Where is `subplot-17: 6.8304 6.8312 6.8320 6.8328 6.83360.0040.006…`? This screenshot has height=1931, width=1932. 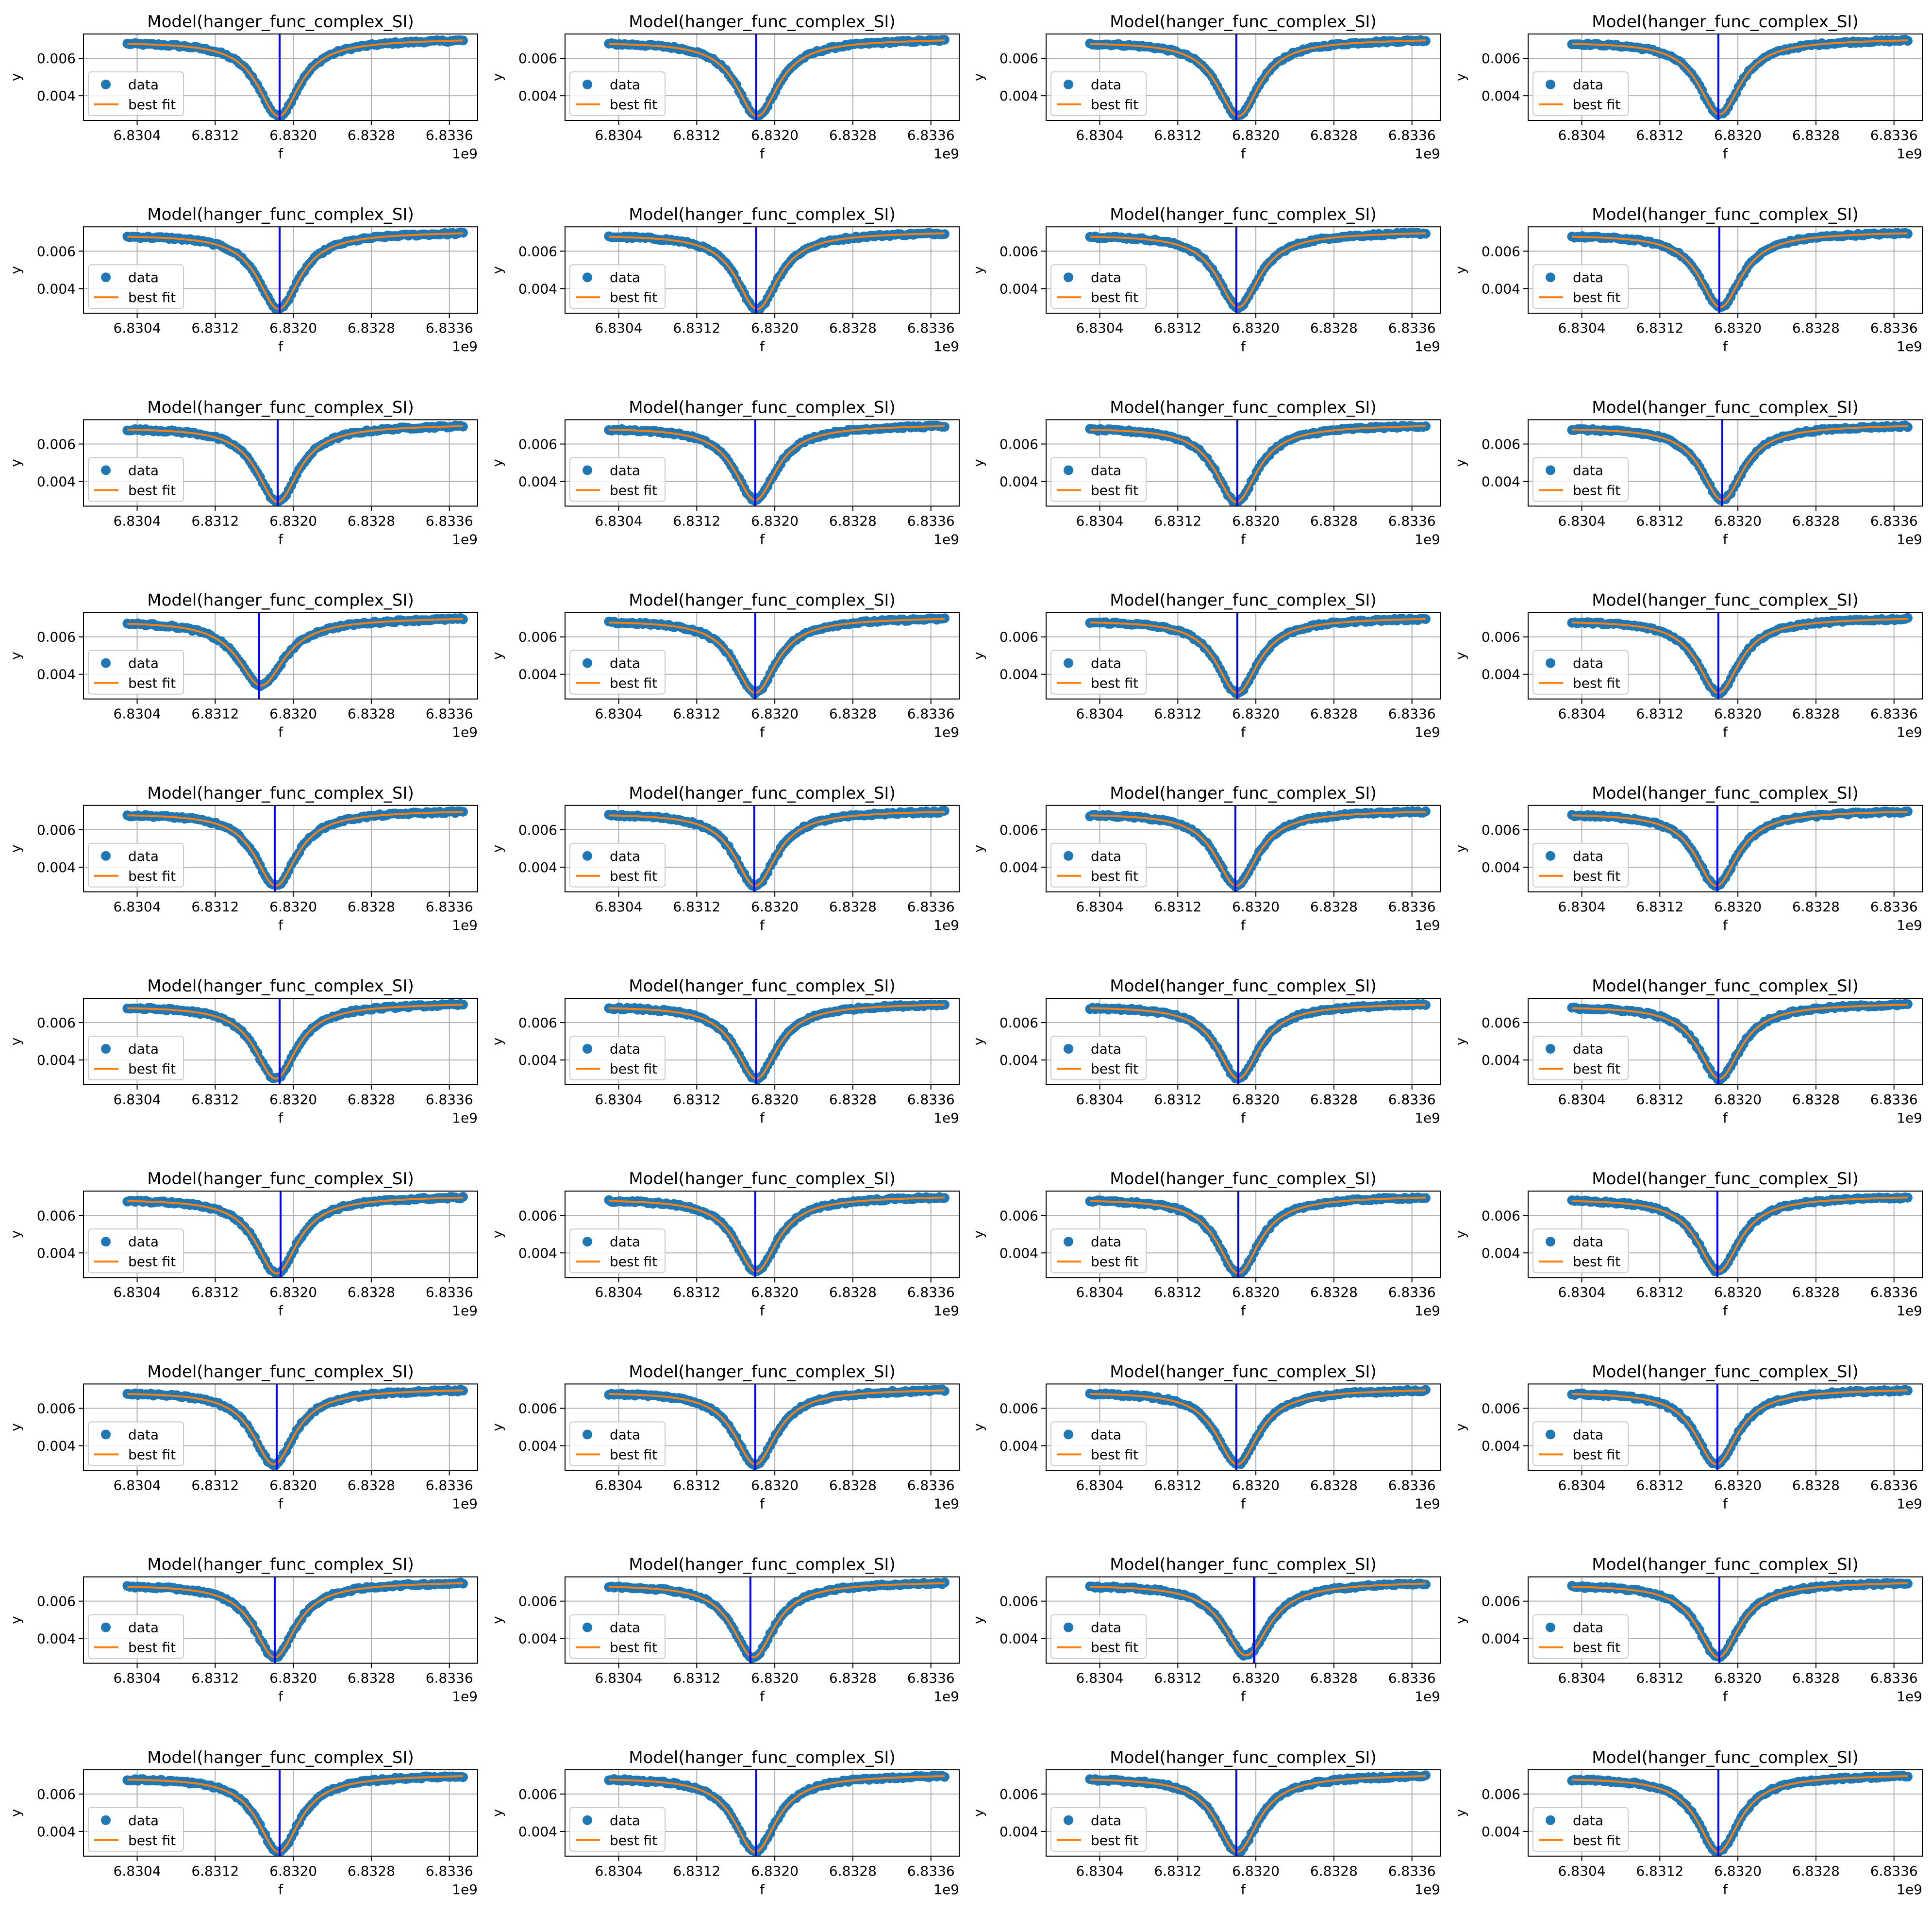
subplot-17: 6.8304 6.8312 6.8320 6.8328 6.83360.0040.006… is located at coordinates (243, 859).